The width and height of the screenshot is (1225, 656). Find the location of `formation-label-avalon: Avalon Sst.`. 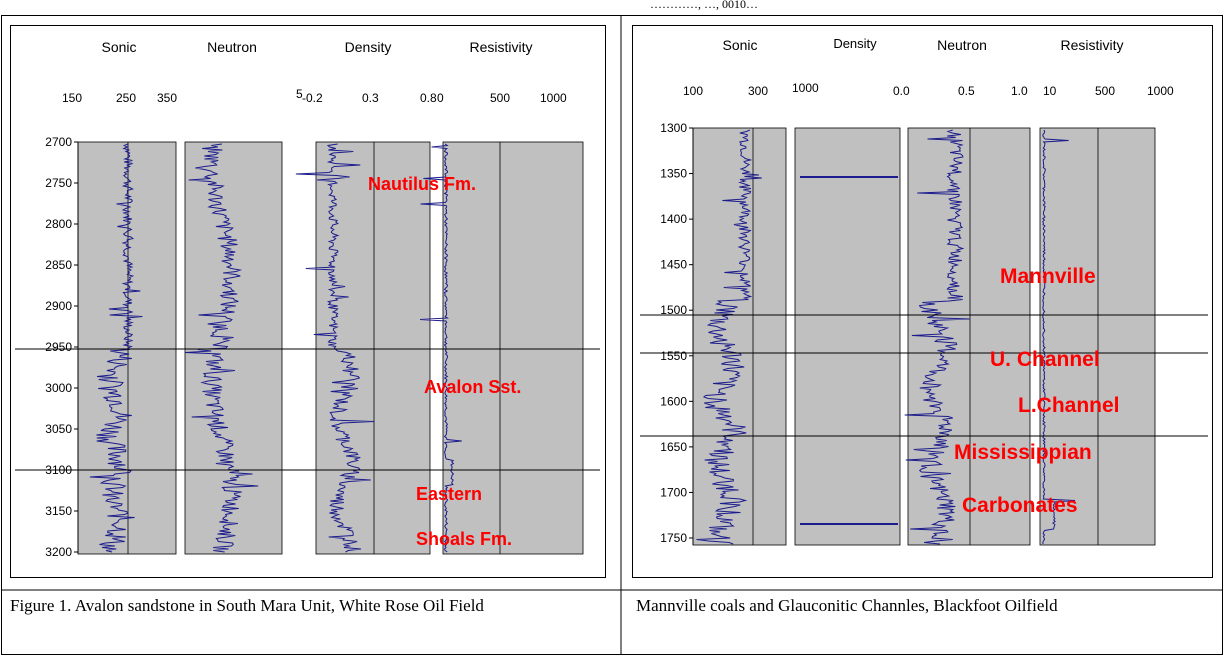

formation-label-avalon: Avalon Sst. is located at coordinates (472, 387).